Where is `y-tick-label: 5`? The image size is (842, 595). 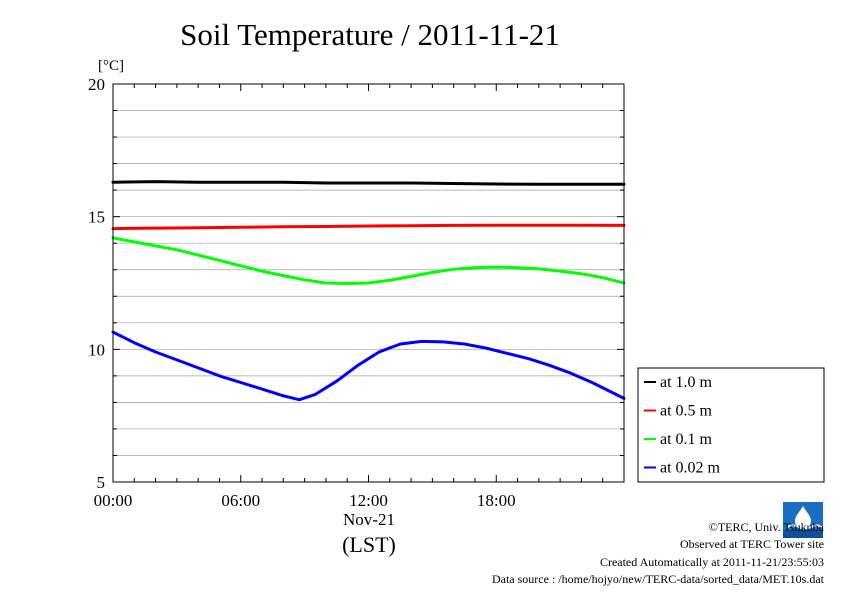 y-tick-label: 5 is located at coordinates (101, 482).